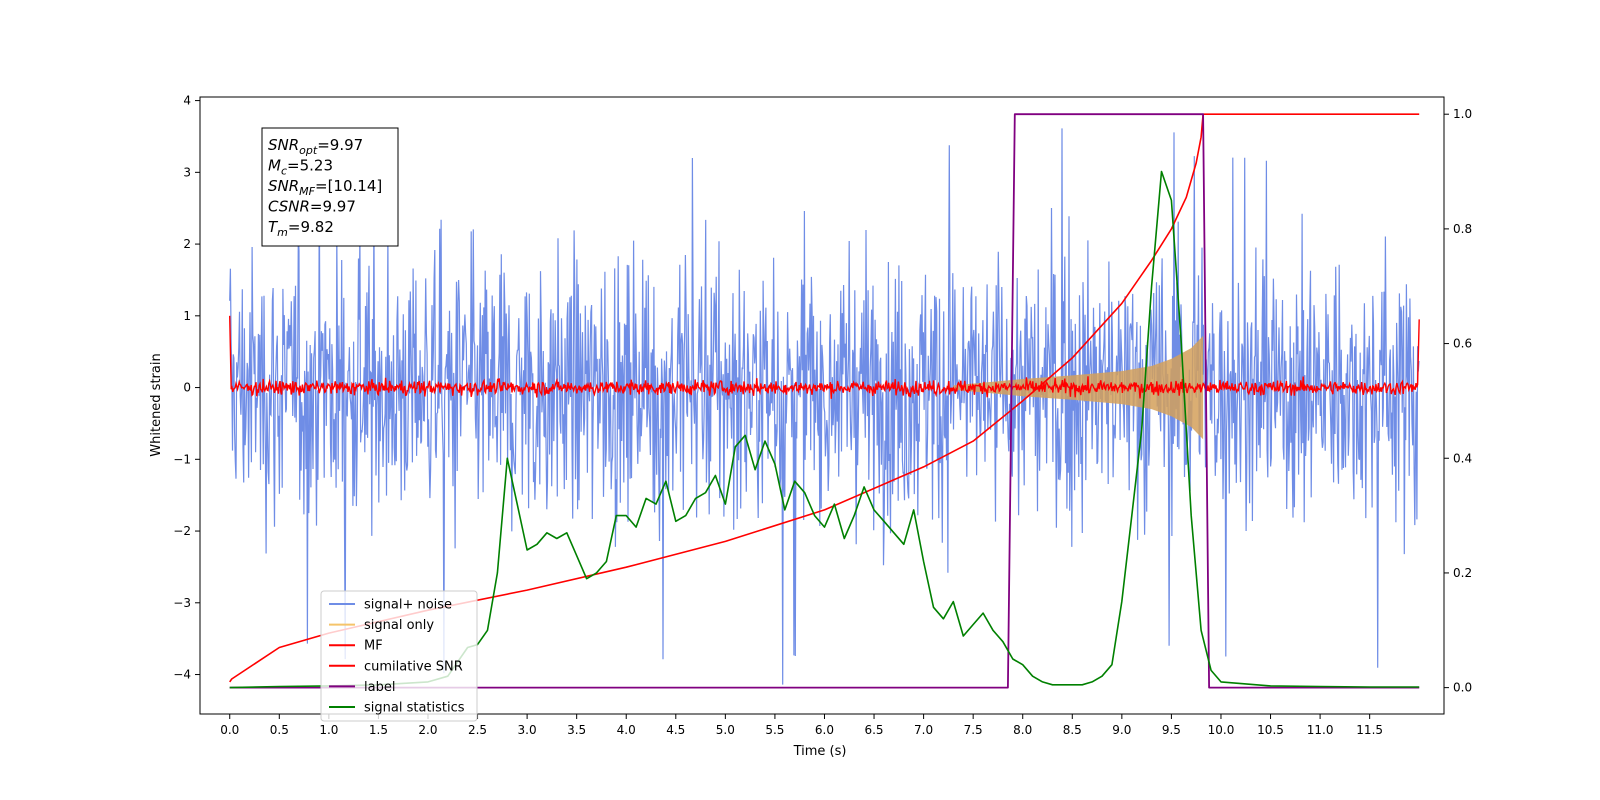  Describe the element at coordinates (427, 730) in the screenshot. I see `x-tick-label: 2.0` at that location.